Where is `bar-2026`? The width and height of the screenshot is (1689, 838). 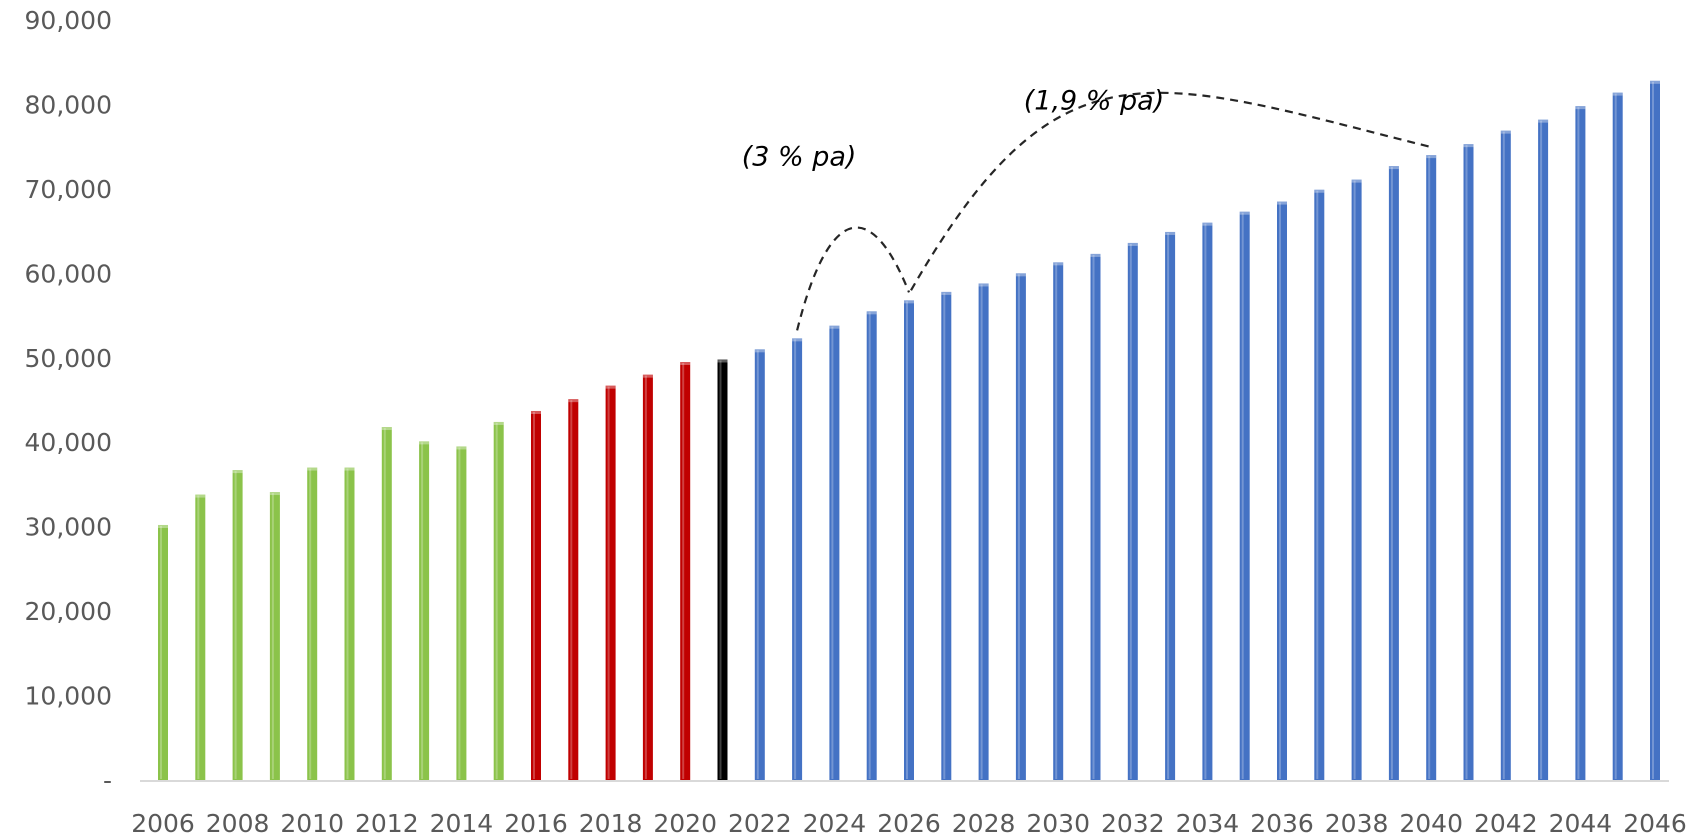 bar-2026 is located at coordinates (909, 540).